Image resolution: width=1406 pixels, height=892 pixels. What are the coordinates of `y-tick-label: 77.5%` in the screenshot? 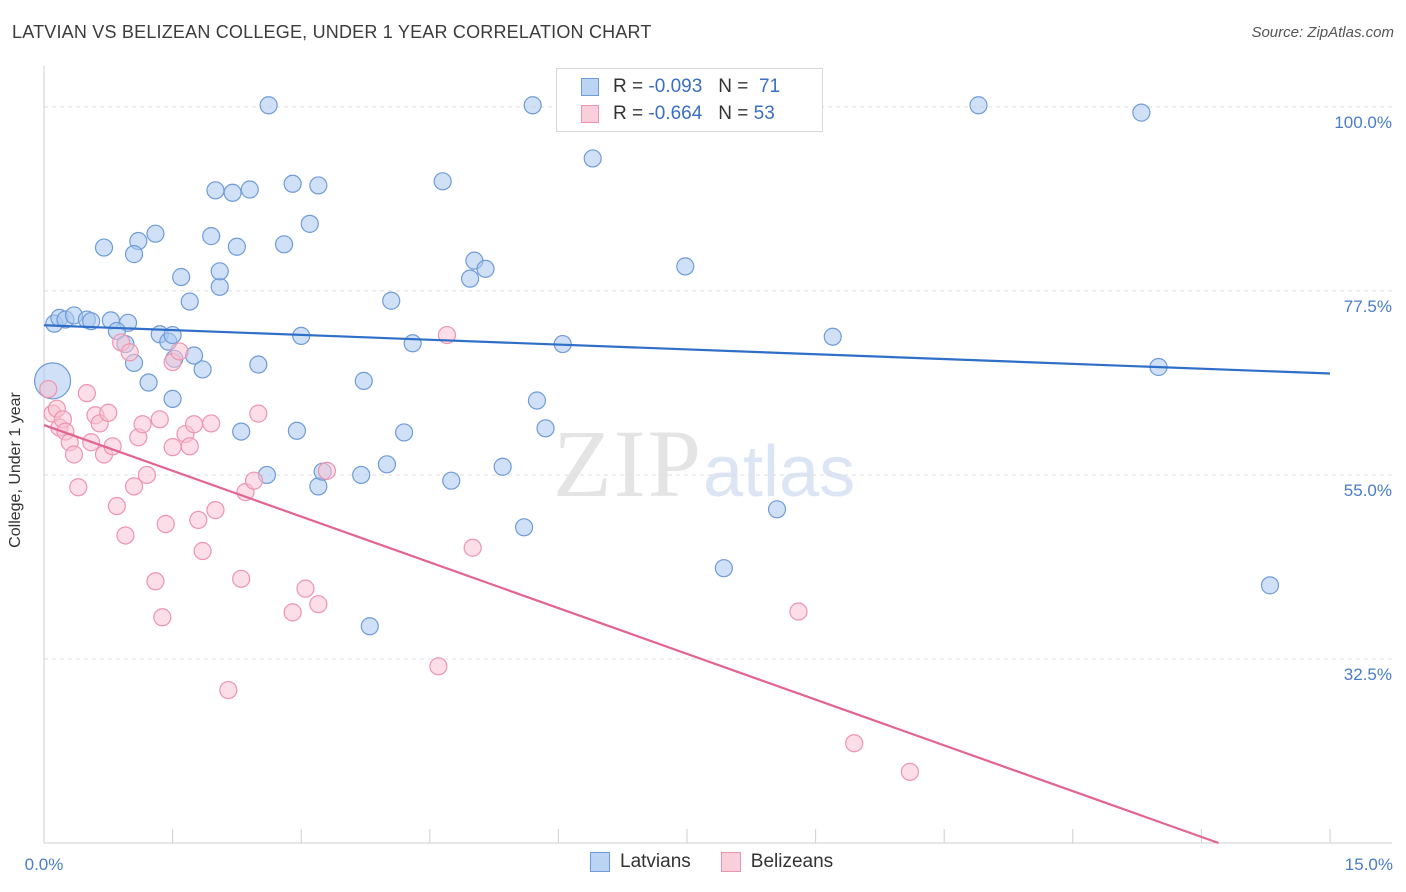 It's located at (1368, 306).